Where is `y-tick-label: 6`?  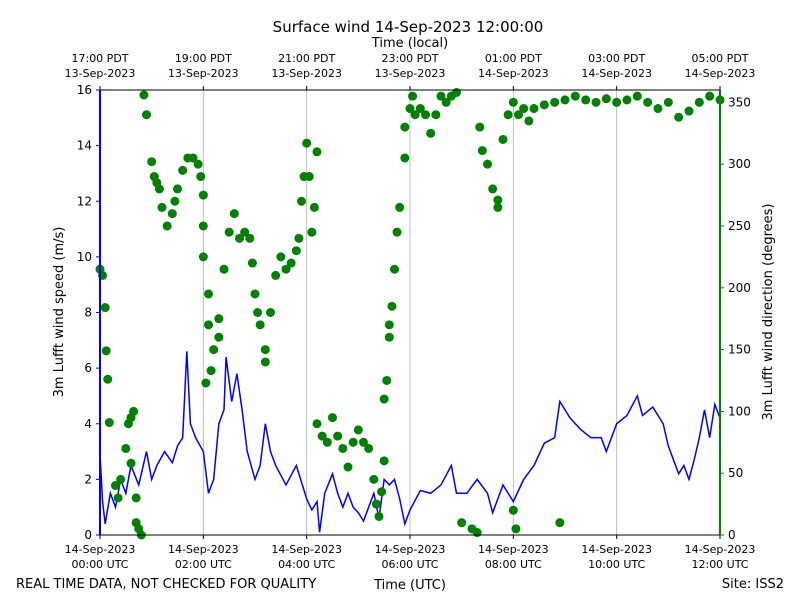 y-tick-label: 6 is located at coordinates (88, 368).